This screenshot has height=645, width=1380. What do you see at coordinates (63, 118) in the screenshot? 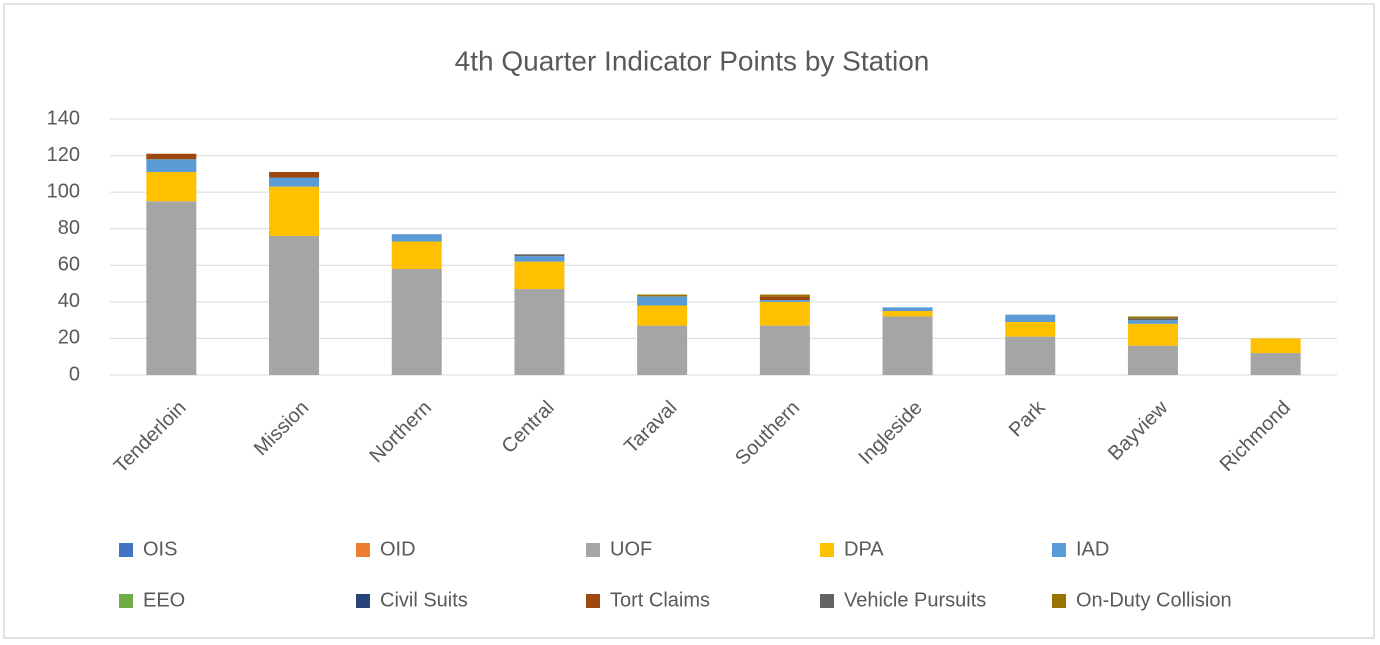
I see `y-tick-label: 140` at bounding box center [63, 118].